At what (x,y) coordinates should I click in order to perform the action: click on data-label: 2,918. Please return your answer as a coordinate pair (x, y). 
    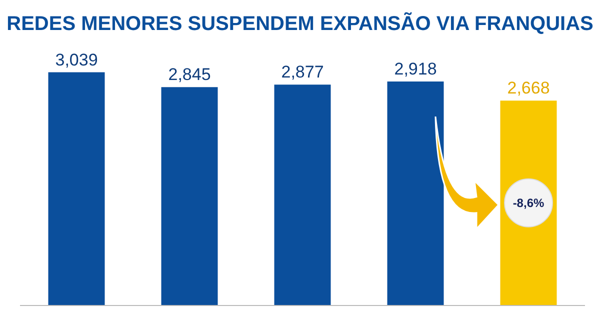
    Looking at the image, I should click on (415, 69).